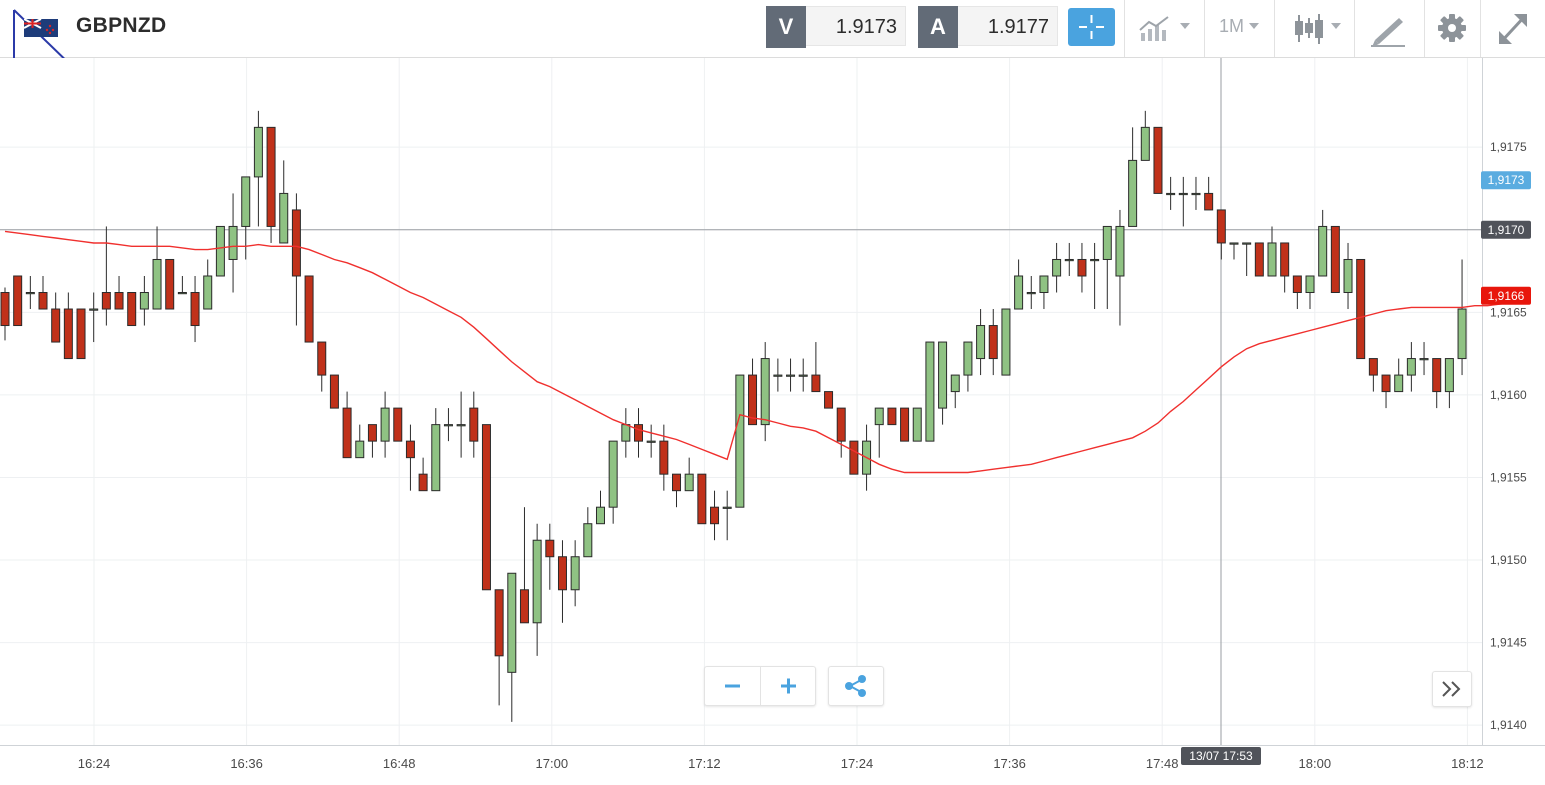 Image resolution: width=1545 pixels, height=785 pixels. What do you see at coordinates (1508, 147) in the screenshot?
I see `y-tick-label: 1,9175` at bounding box center [1508, 147].